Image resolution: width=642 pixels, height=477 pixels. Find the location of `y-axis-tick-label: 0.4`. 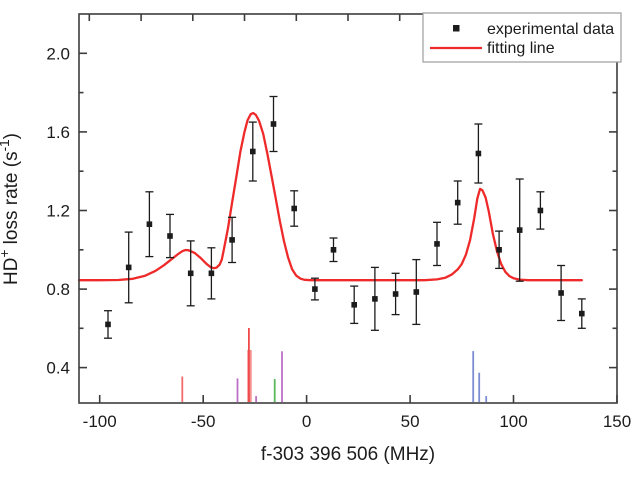

y-axis-tick-label: 0.4 is located at coordinates (58, 368).